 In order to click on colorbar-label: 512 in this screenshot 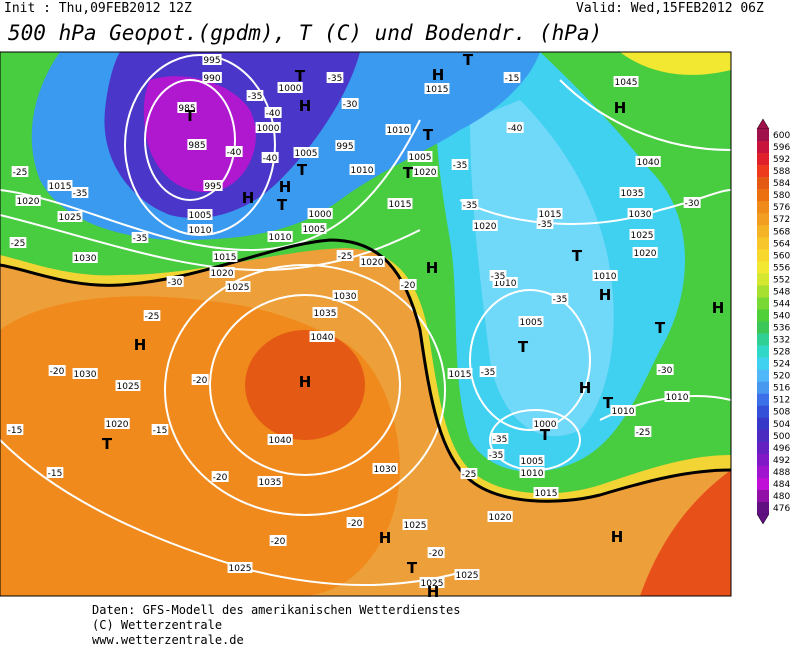, I will do `click(781, 401)`.